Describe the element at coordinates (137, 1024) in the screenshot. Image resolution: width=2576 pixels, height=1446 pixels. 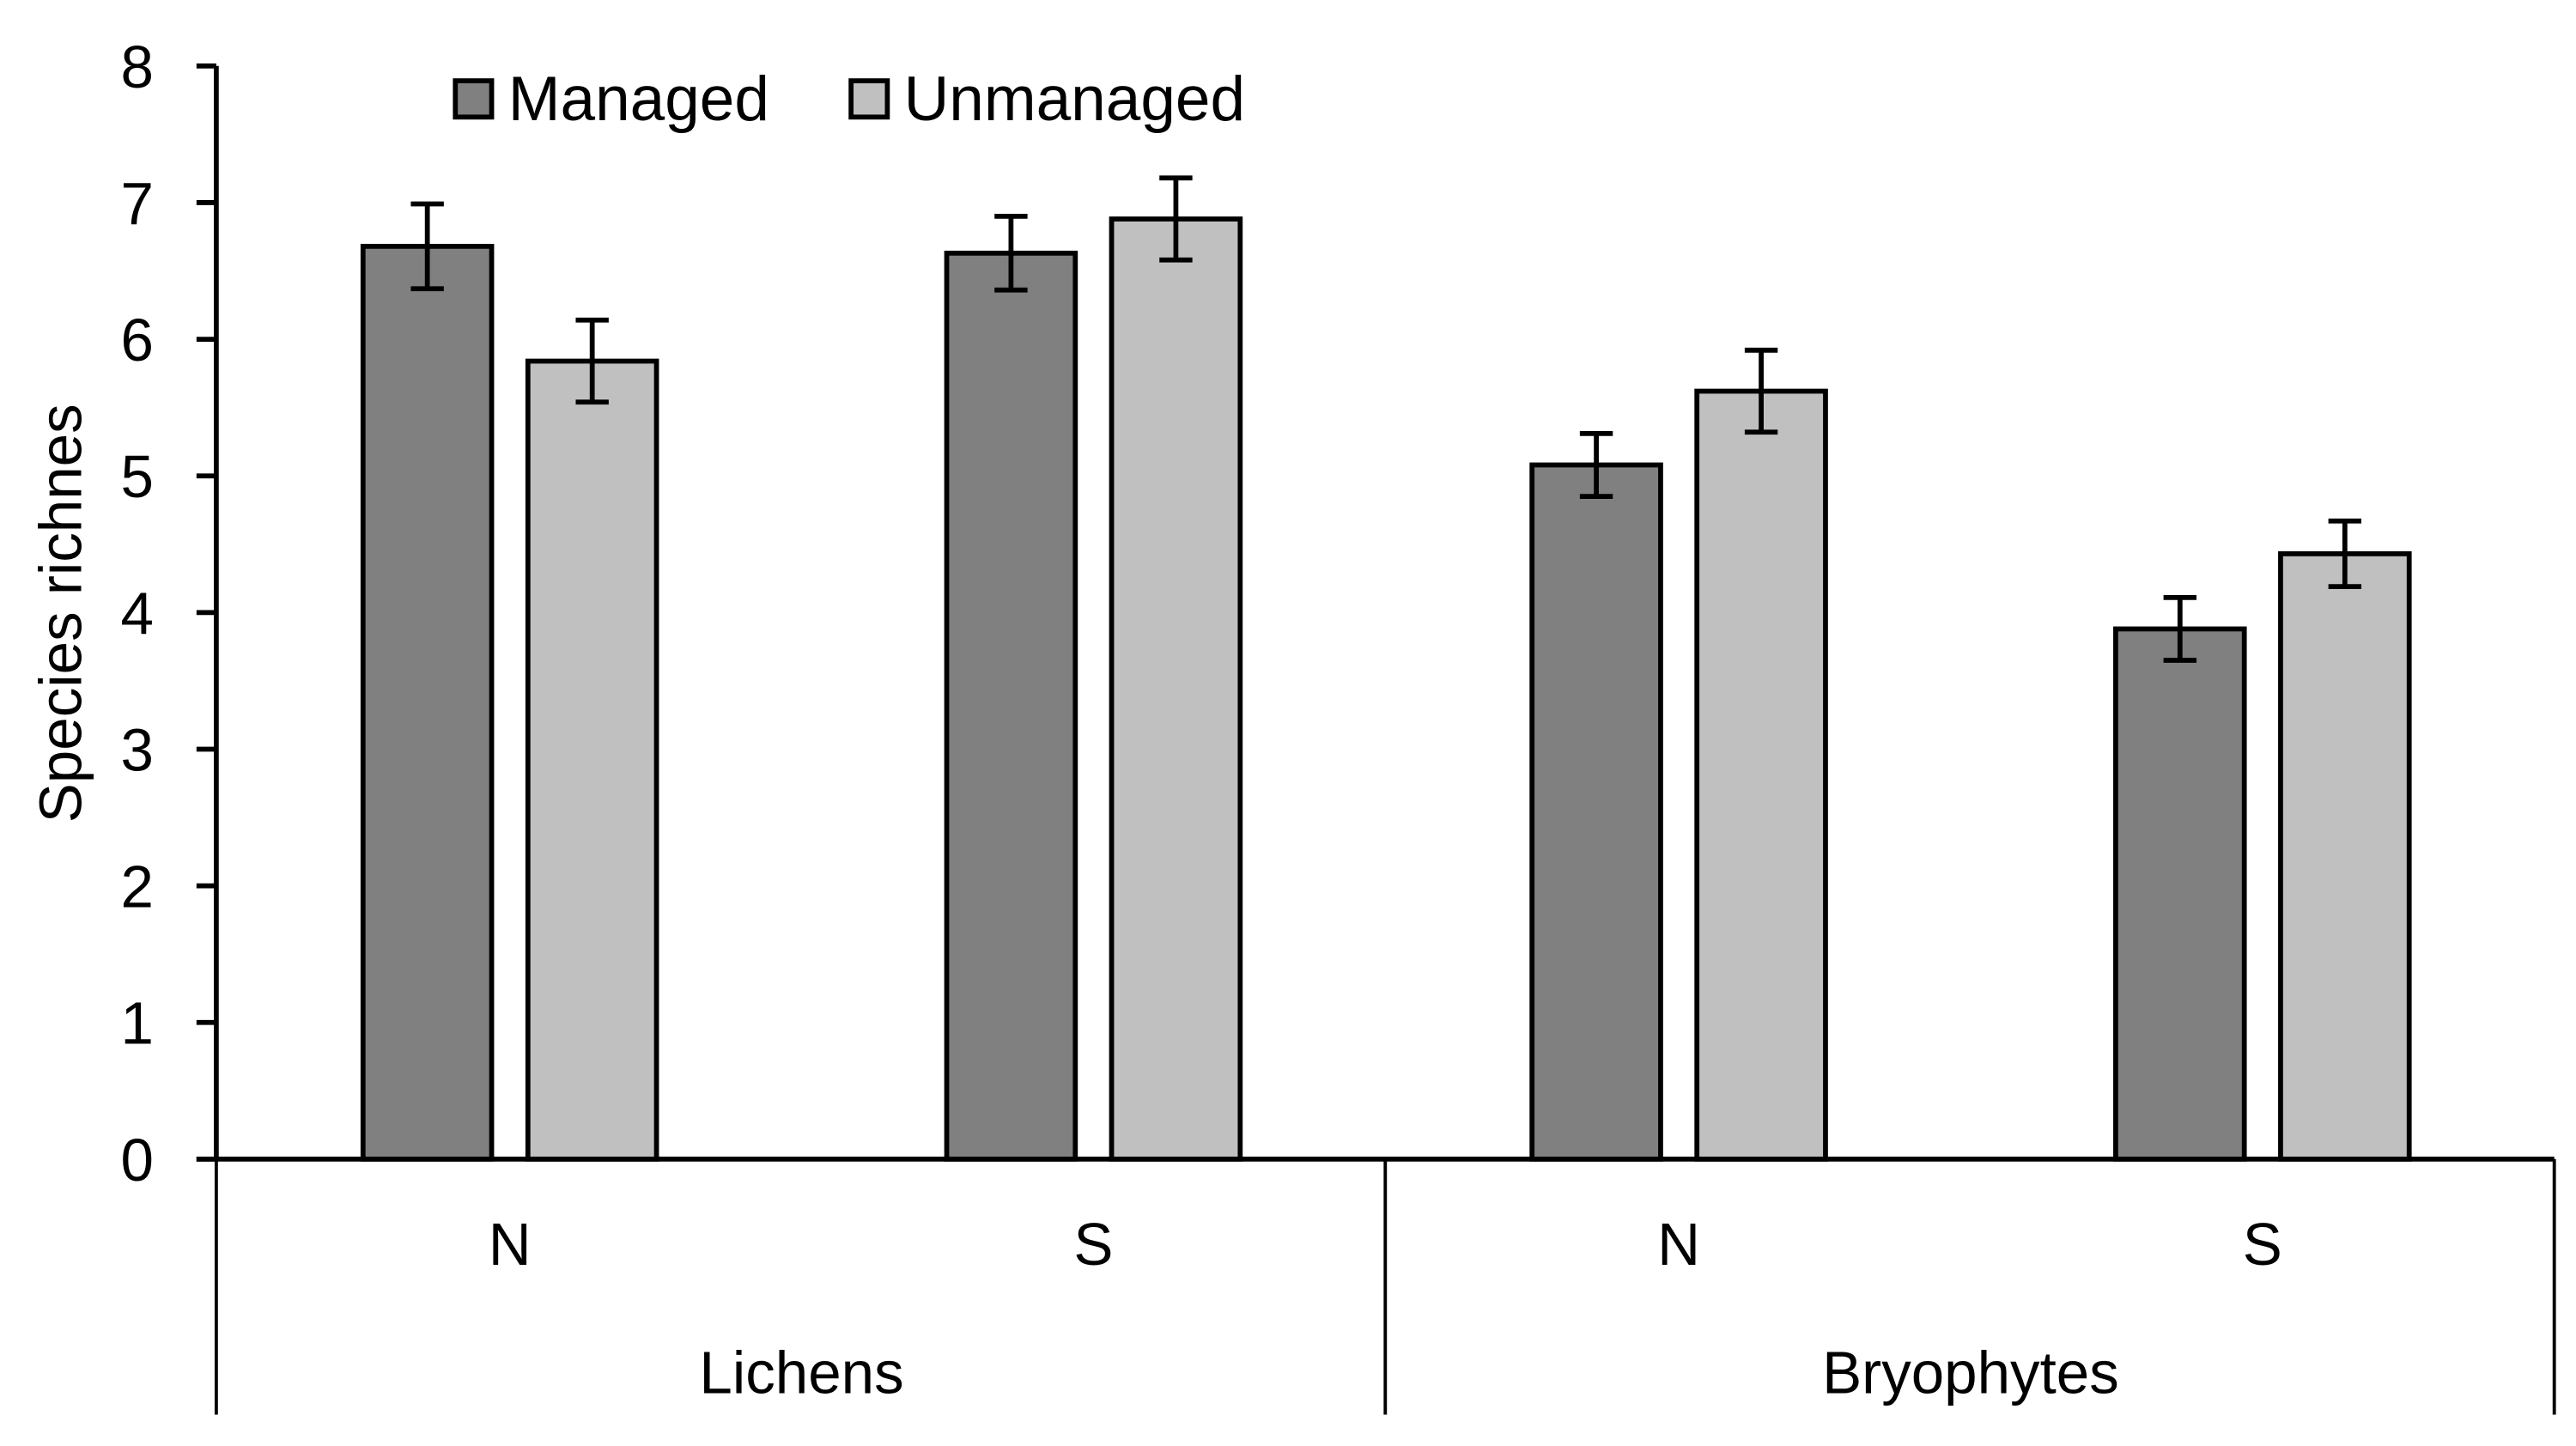
I see `y-tick-label: 1` at that location.